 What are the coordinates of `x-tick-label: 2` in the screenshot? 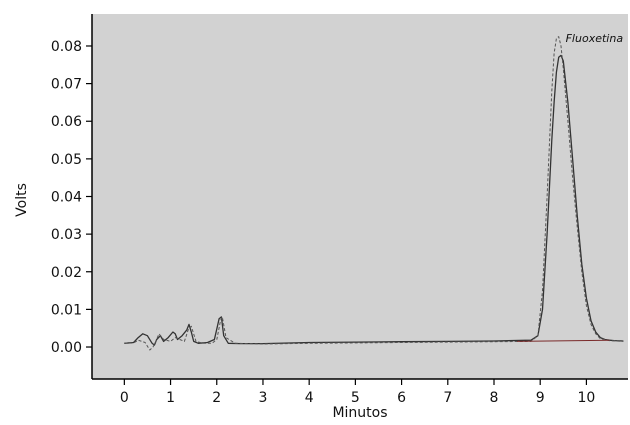 It's located at (216, 398).